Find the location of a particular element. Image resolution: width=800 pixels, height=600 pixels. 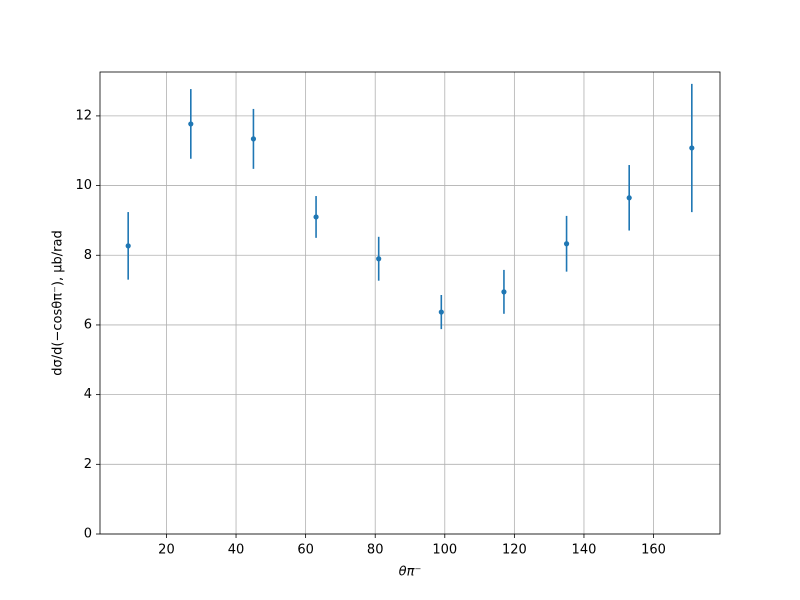

y-axis-label: dσ/d(−cosθπ⁻), μb/rad is located at coordinates (58, 302).